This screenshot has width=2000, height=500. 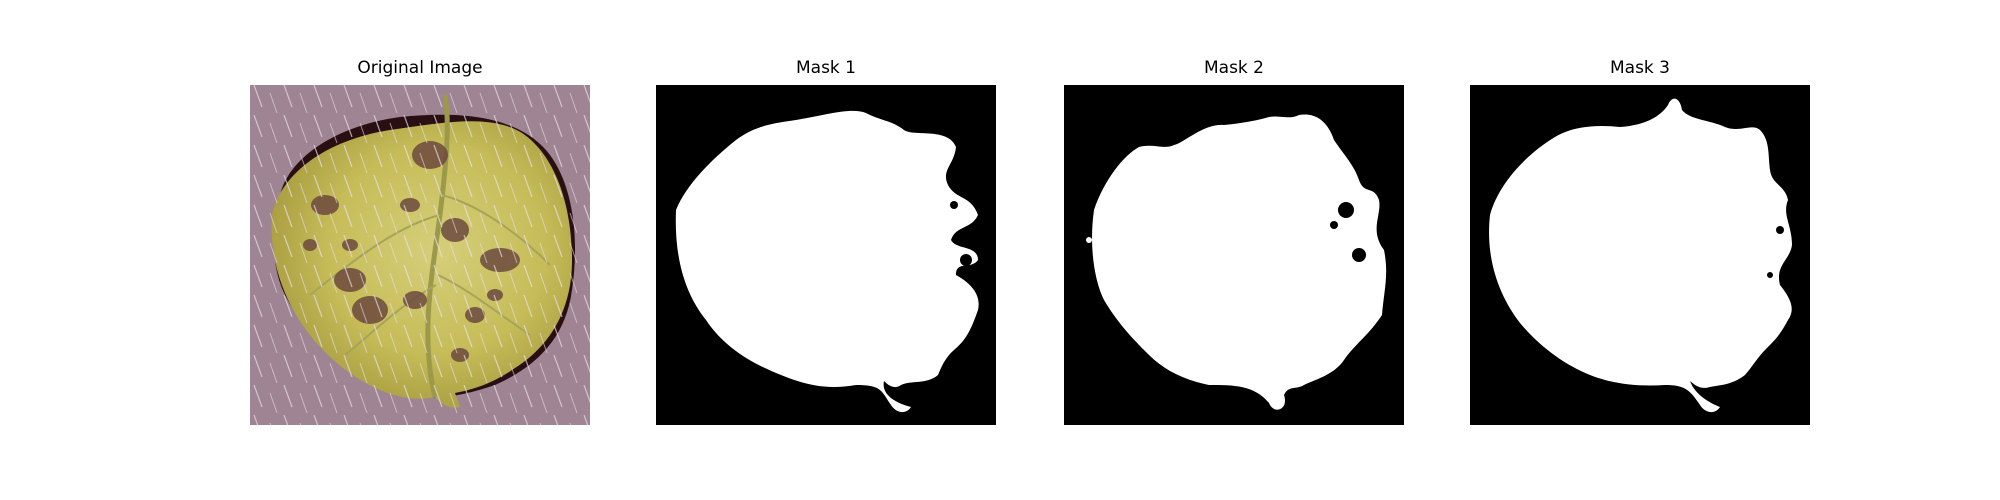 I want to click on mask-3-image, so click(x=1640, y=255).